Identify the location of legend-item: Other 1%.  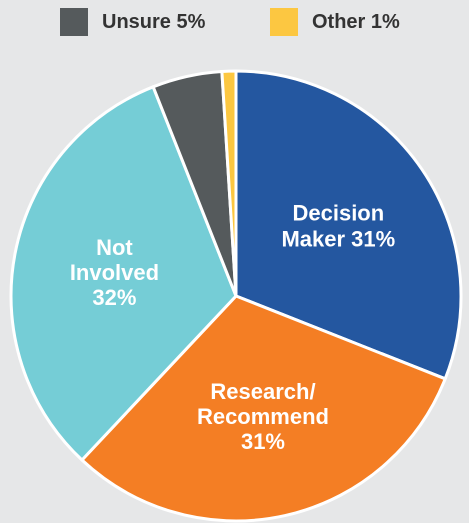
(335, 22).